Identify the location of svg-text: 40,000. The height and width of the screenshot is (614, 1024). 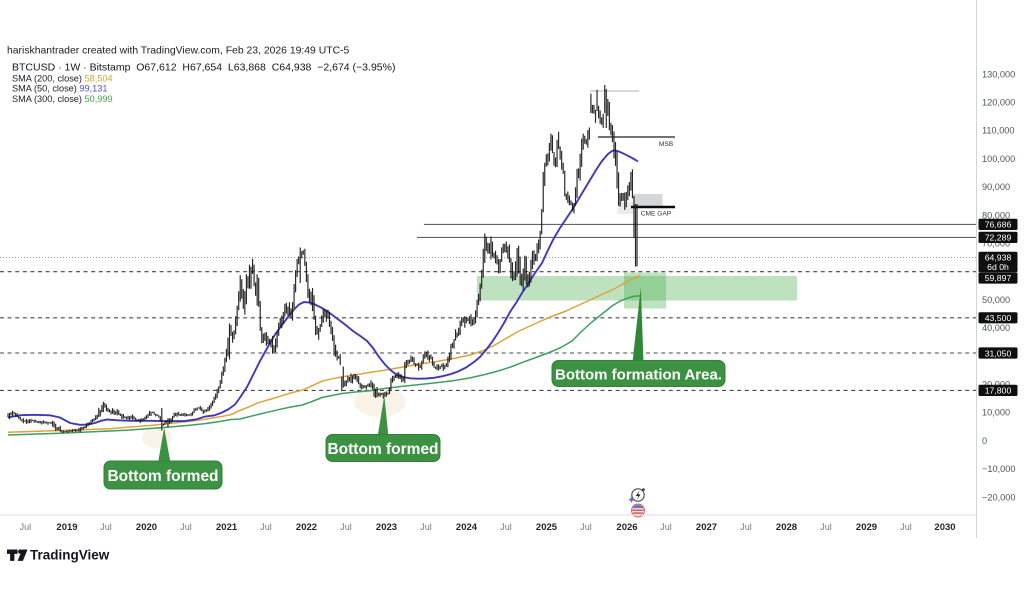
(996, 328).